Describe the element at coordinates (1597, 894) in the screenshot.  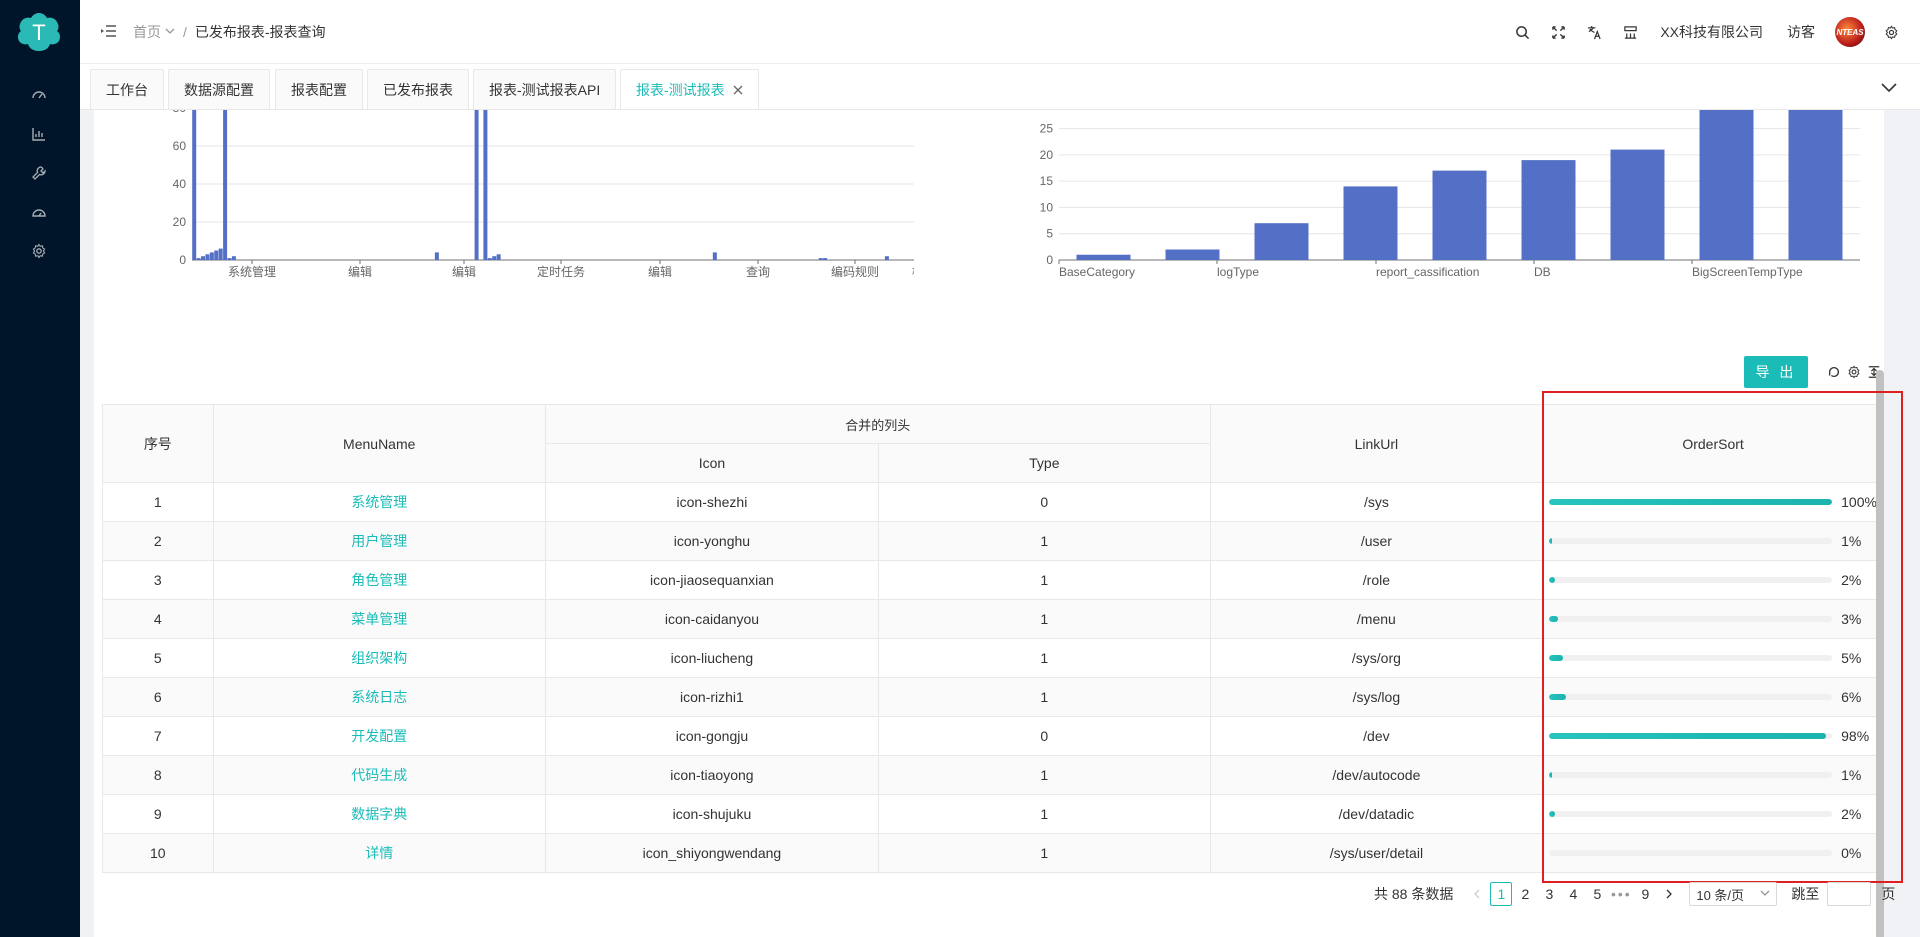
I see `page-5: 5` at that location.